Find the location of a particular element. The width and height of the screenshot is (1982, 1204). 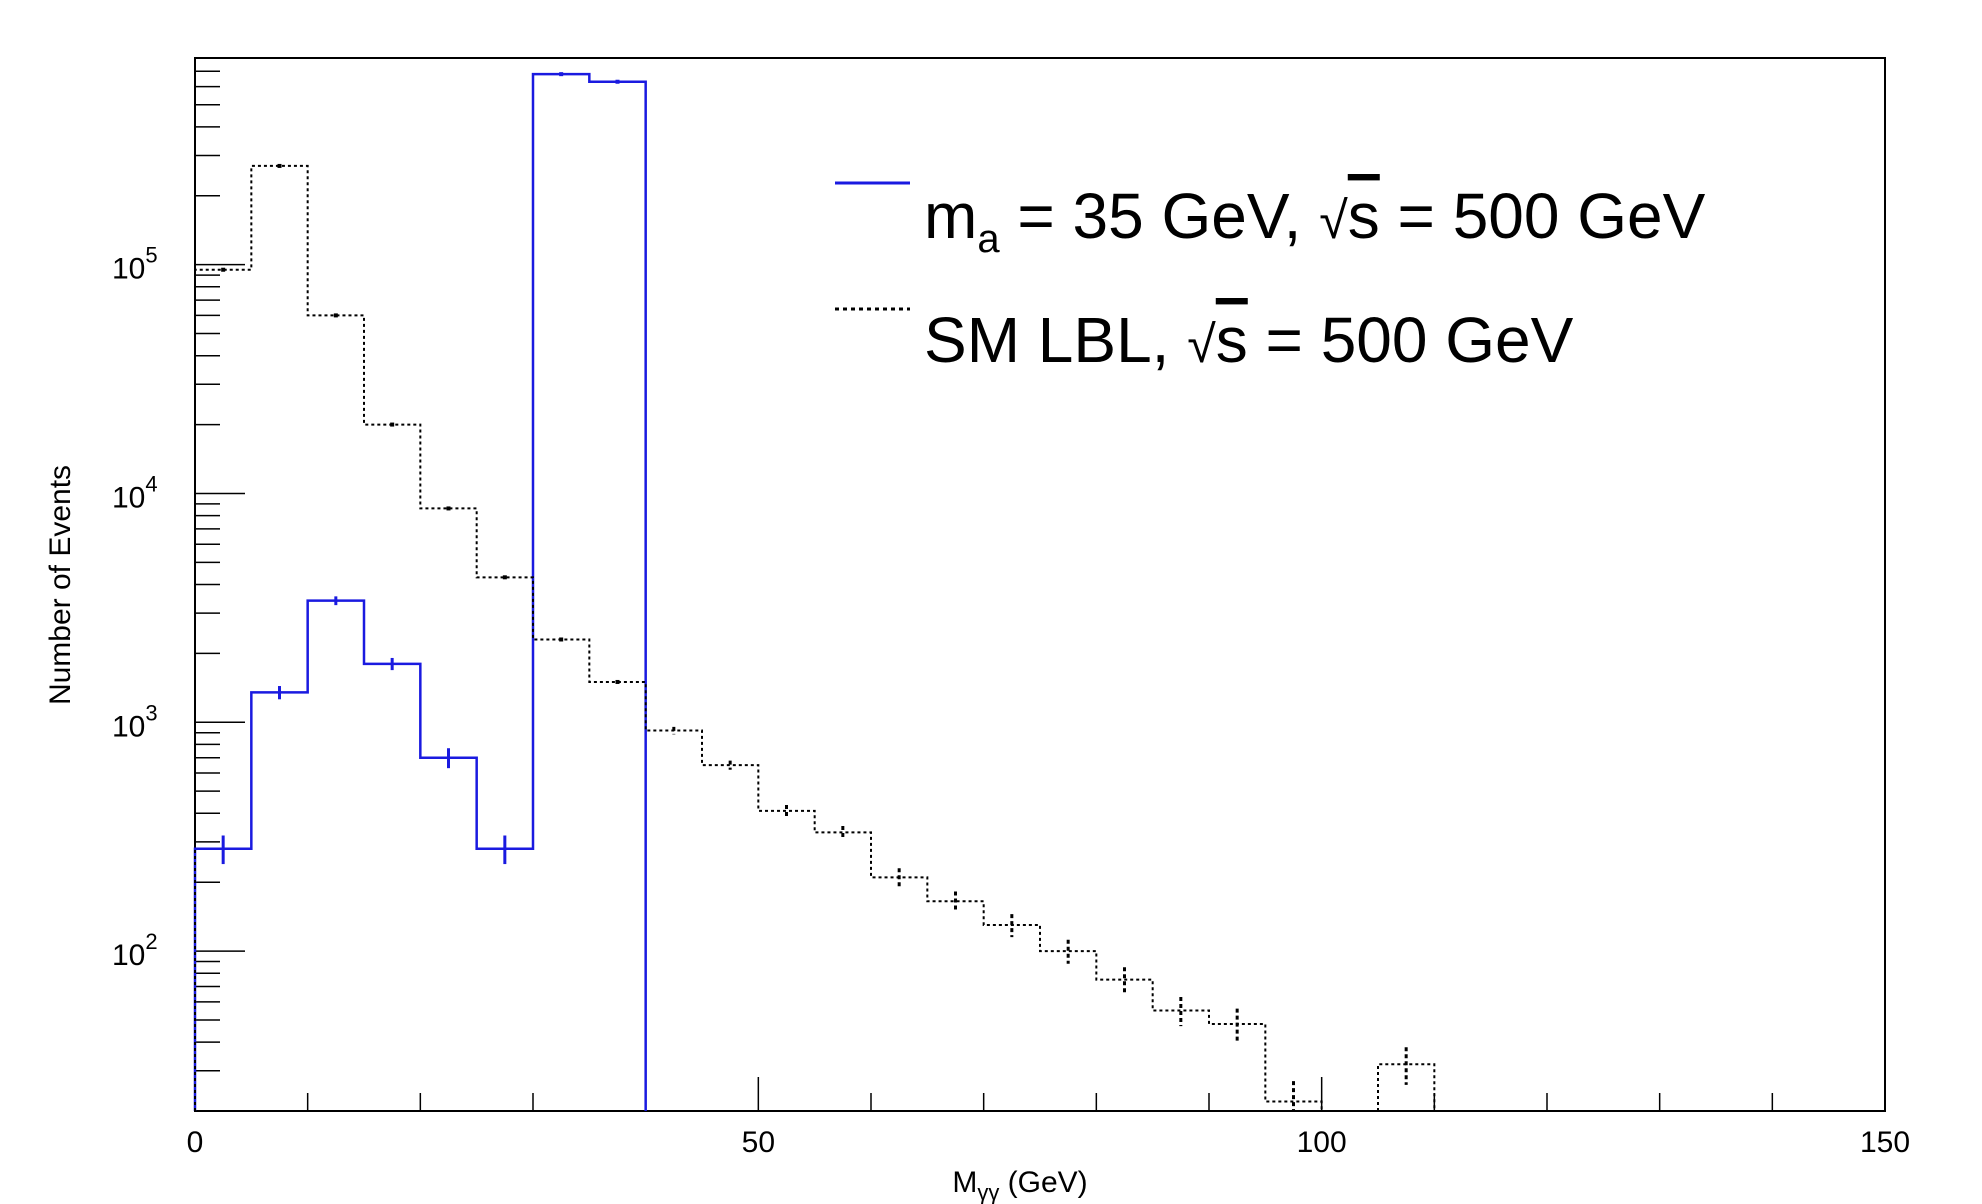

x-axis-ticks: 0 50 100 150 is located at coordinates (1048, 1118).